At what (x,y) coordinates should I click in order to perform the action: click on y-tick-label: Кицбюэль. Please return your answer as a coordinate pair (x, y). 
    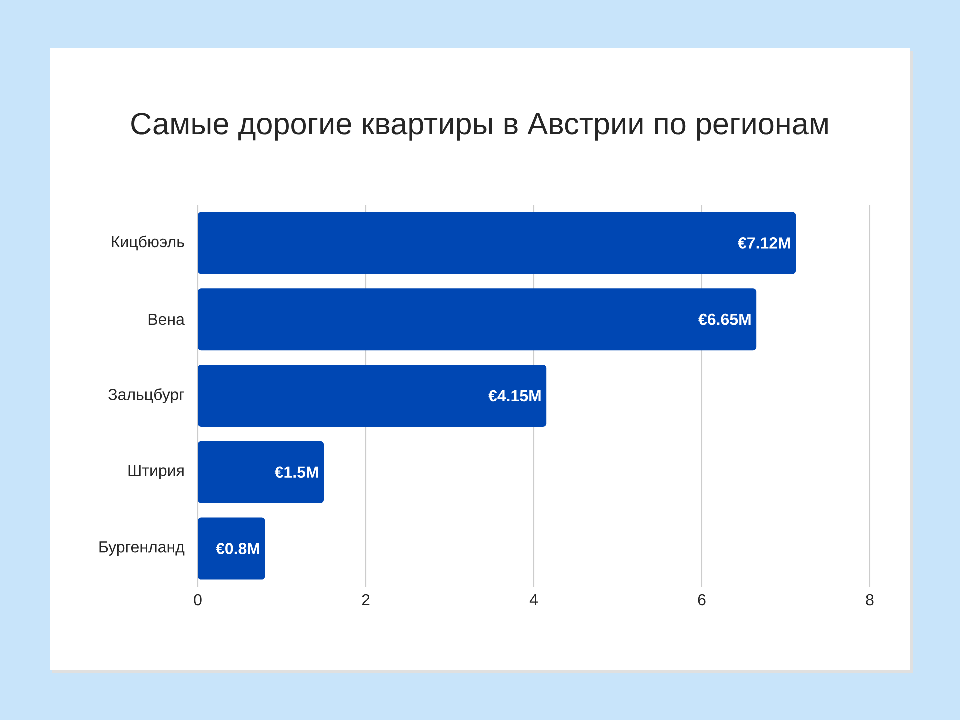
    Looking at the image, I should click on (148, 243).